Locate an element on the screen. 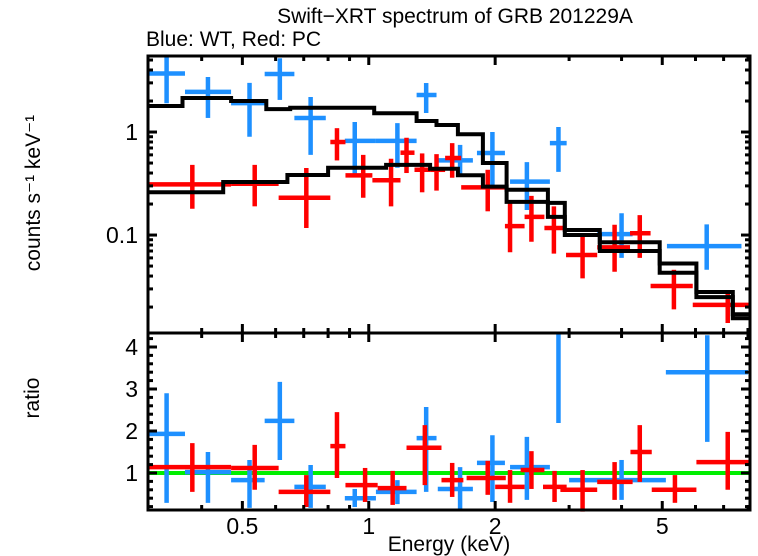 This screenshot has width=758, height=556. x-axis-label: Energy (keV) is located at coordinates (449, 544).